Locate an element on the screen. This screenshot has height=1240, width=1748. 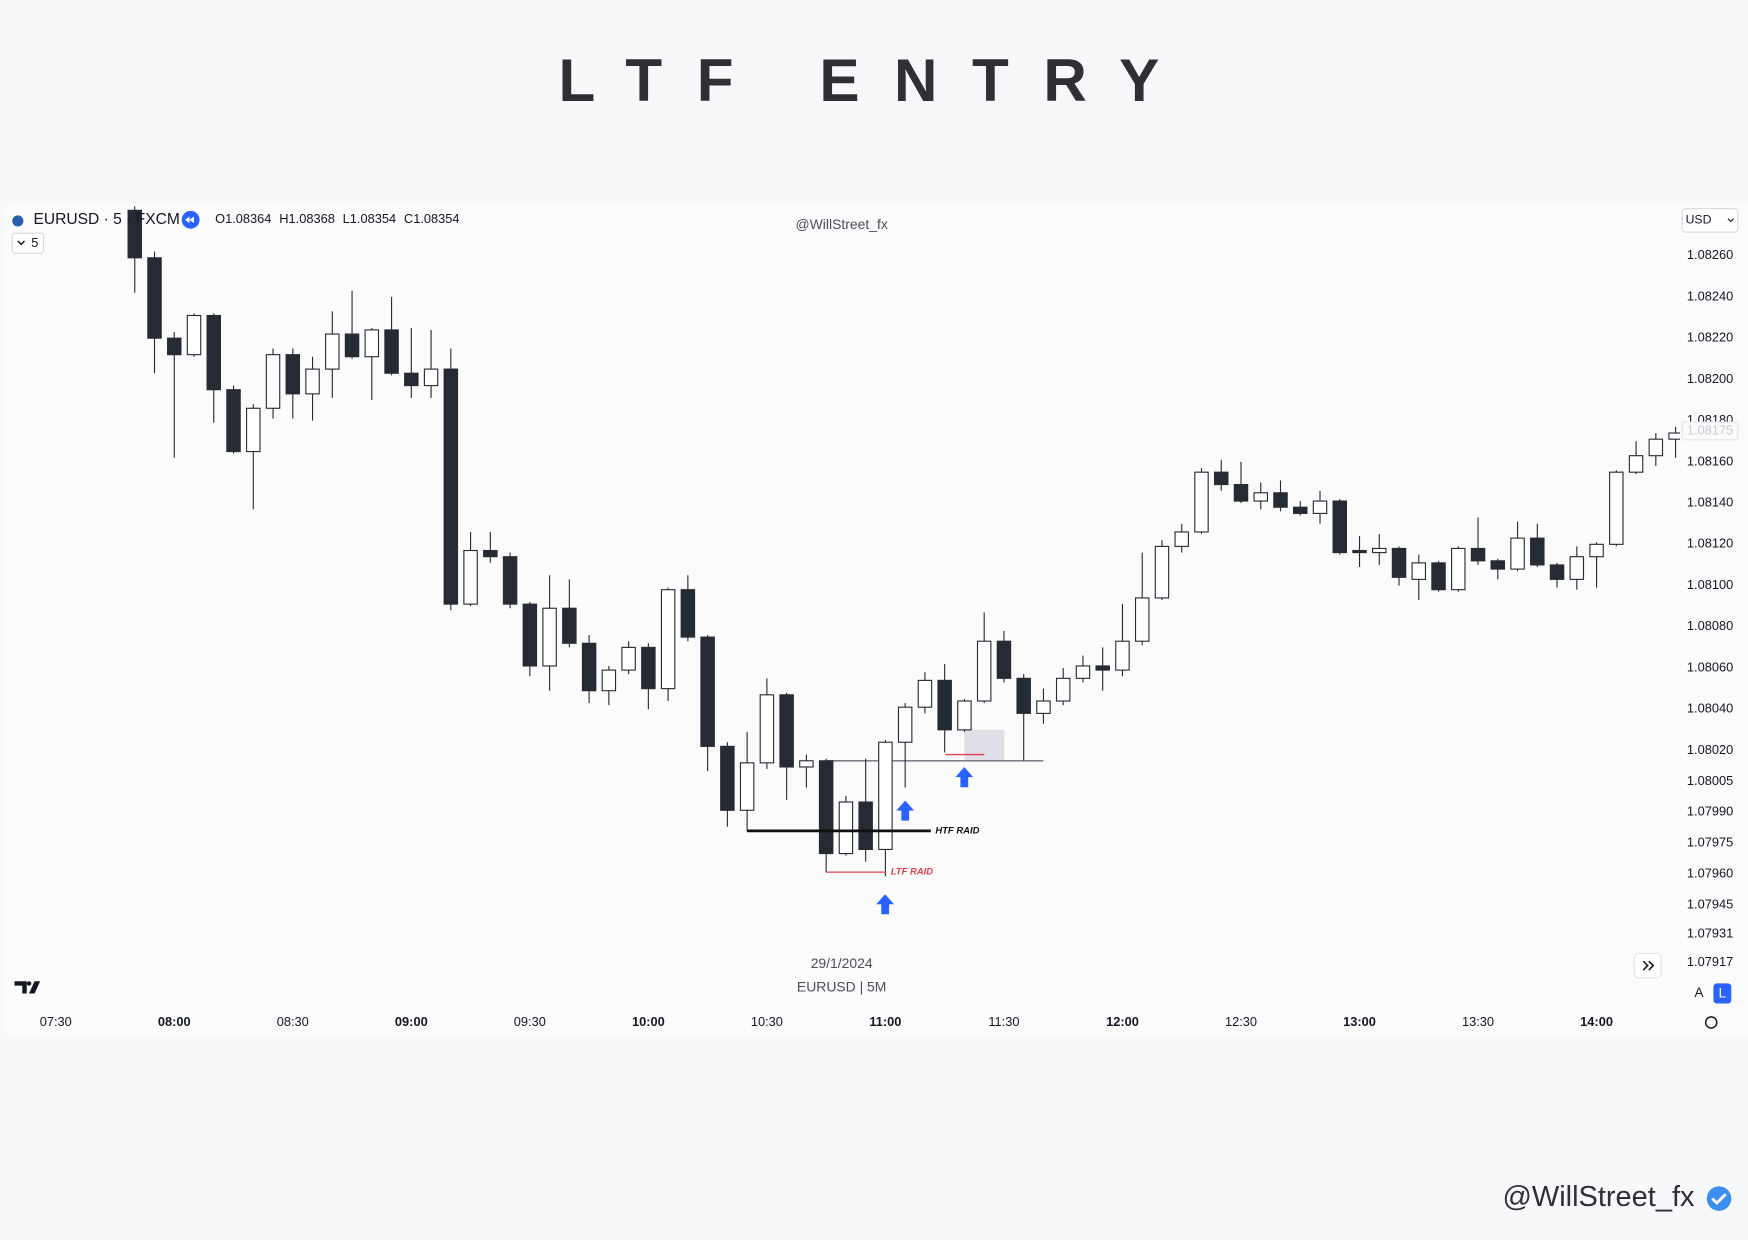
ohlc-key: O is located at coordinates (220, 218).